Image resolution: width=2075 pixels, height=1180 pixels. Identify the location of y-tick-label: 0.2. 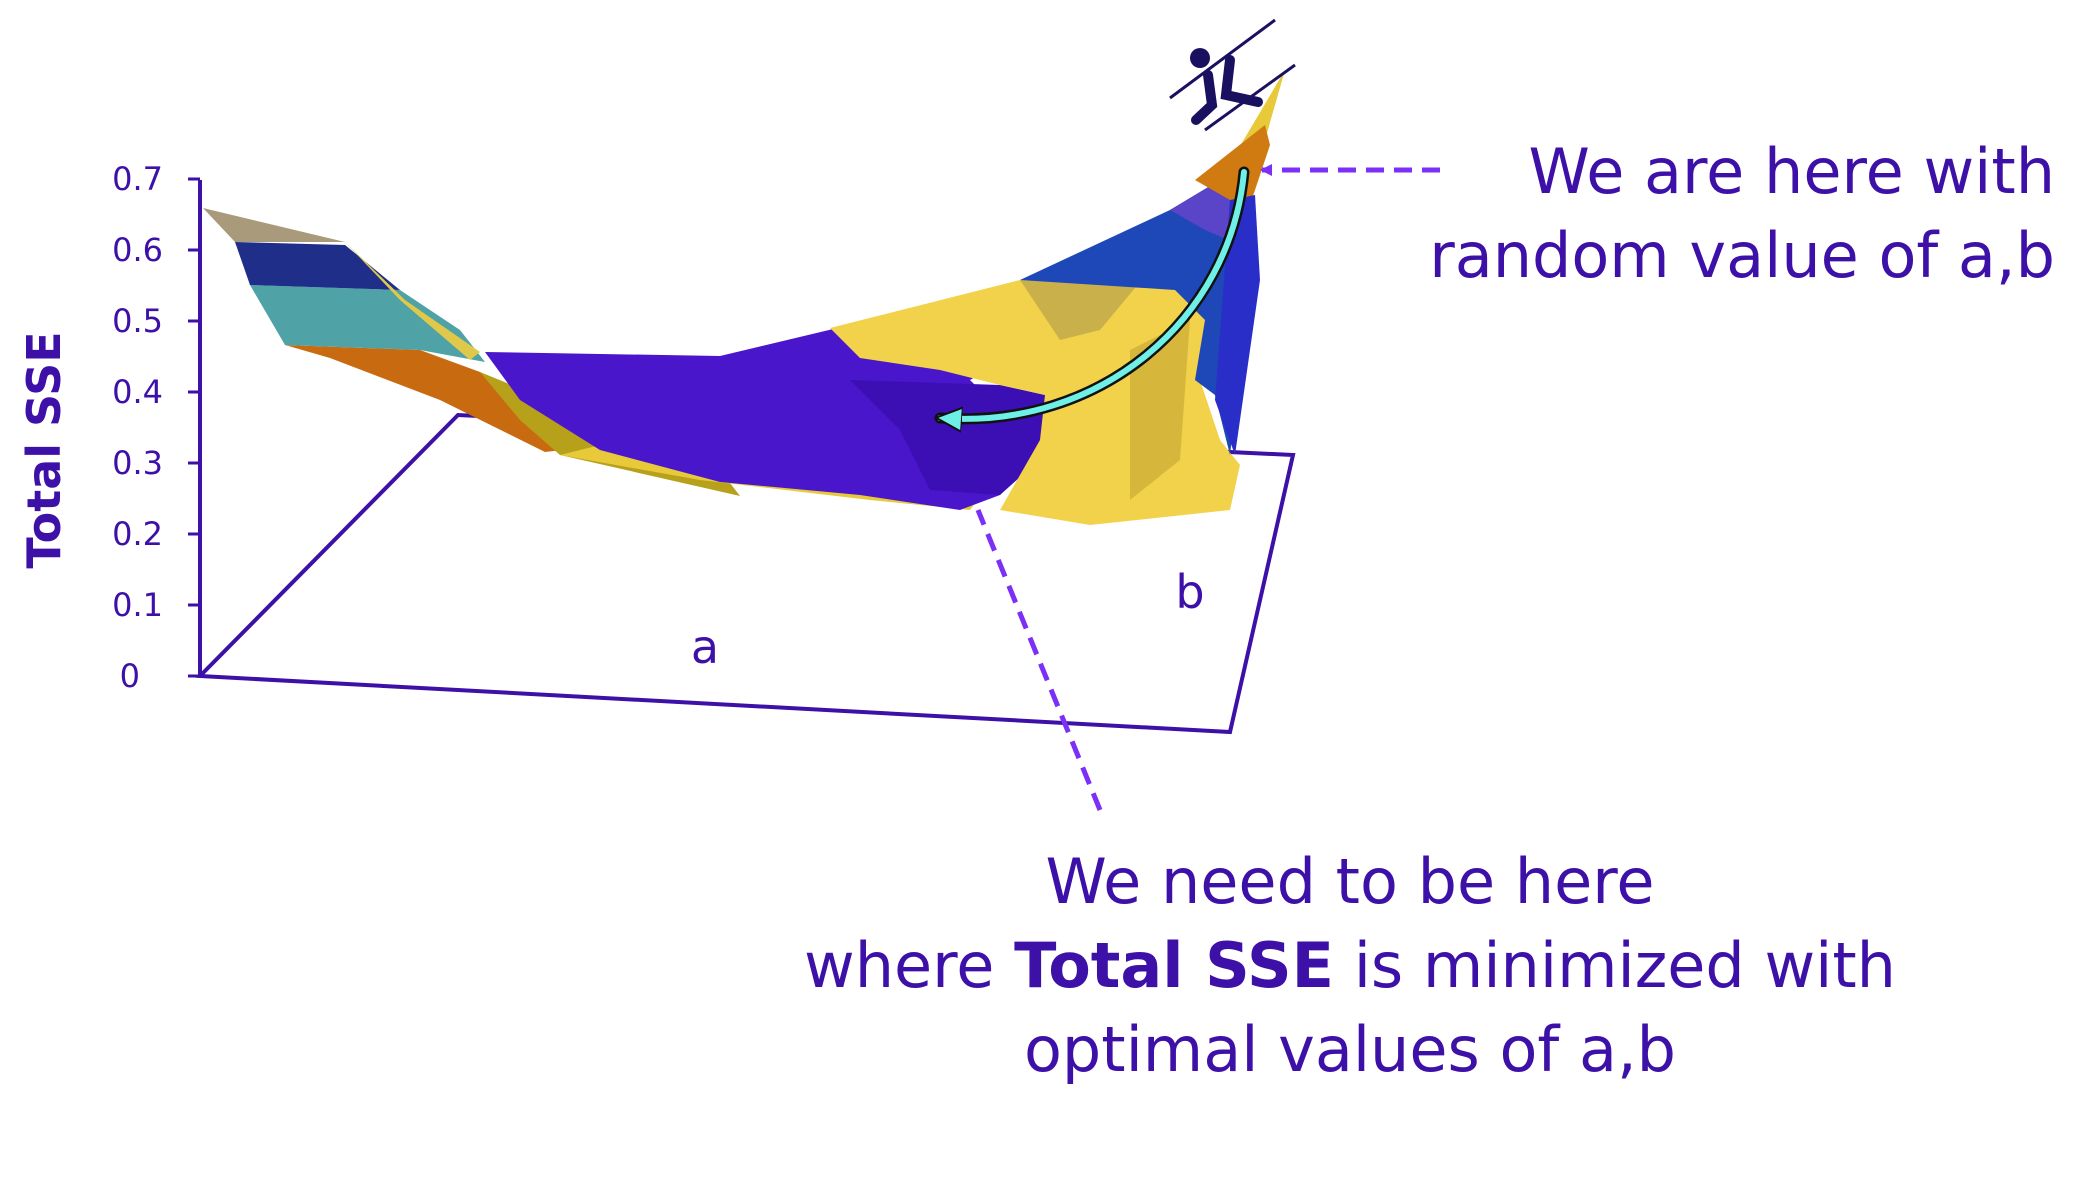
(137, 534).